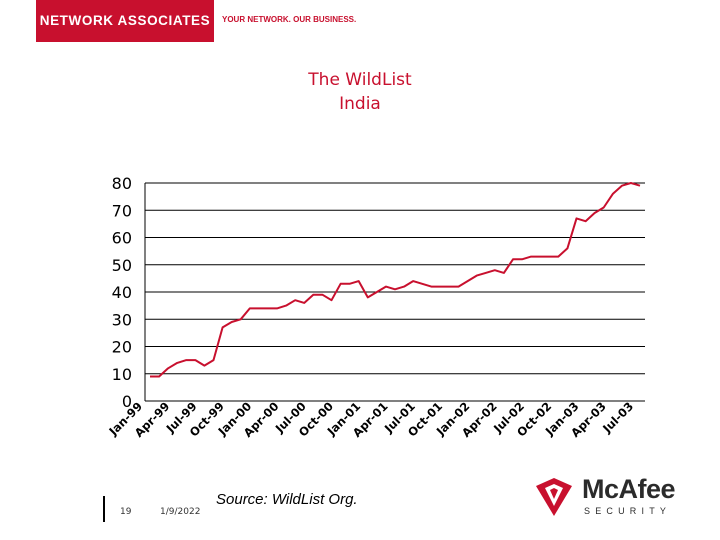 This screenshot has height=540, width=720. I want to click on y-tick-label: 60, so click(122, 238).